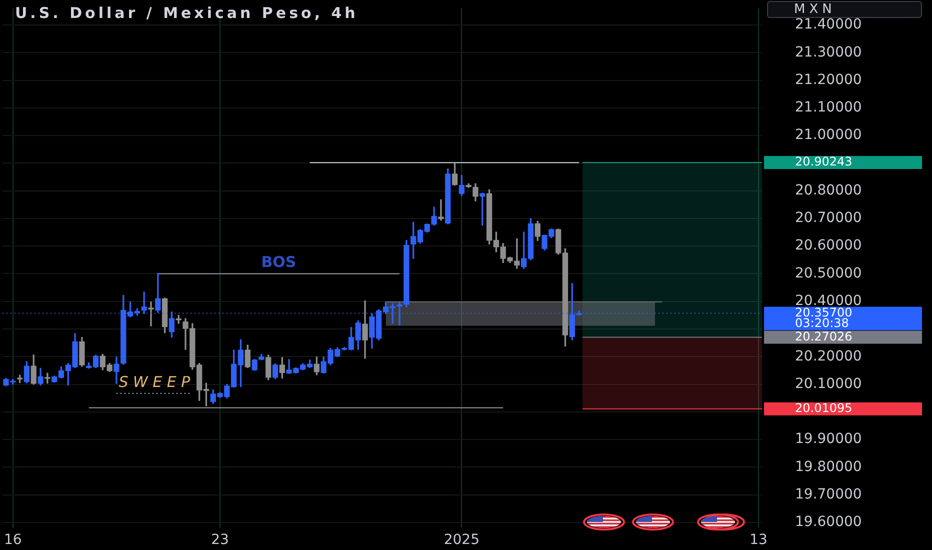 This screenshot has width=932, height=550. Describe the element at coordinates (759, 540) in the screenshot. I see `x-tick-label: 13` at that location.